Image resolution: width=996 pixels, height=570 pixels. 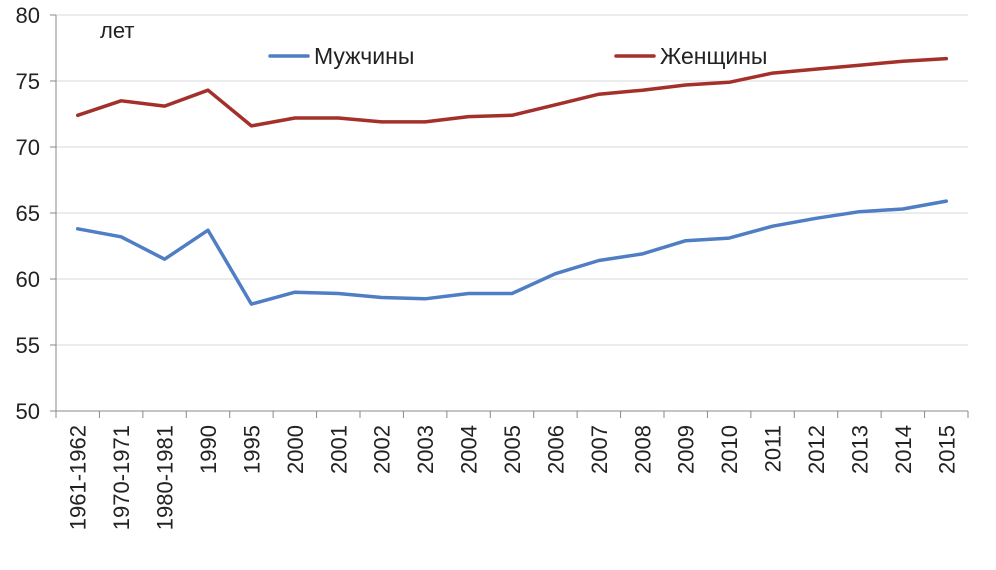 I want to click on x-tick-label: 2015, so click(x=946, y=449).